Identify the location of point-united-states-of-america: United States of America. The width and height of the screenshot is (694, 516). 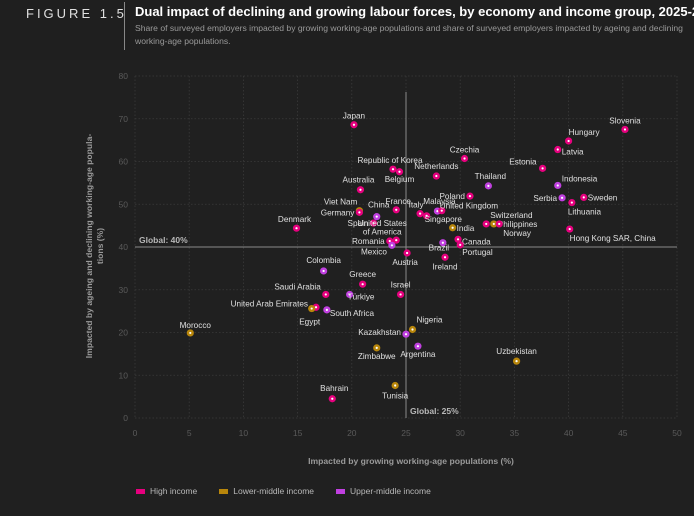
(382, 231).